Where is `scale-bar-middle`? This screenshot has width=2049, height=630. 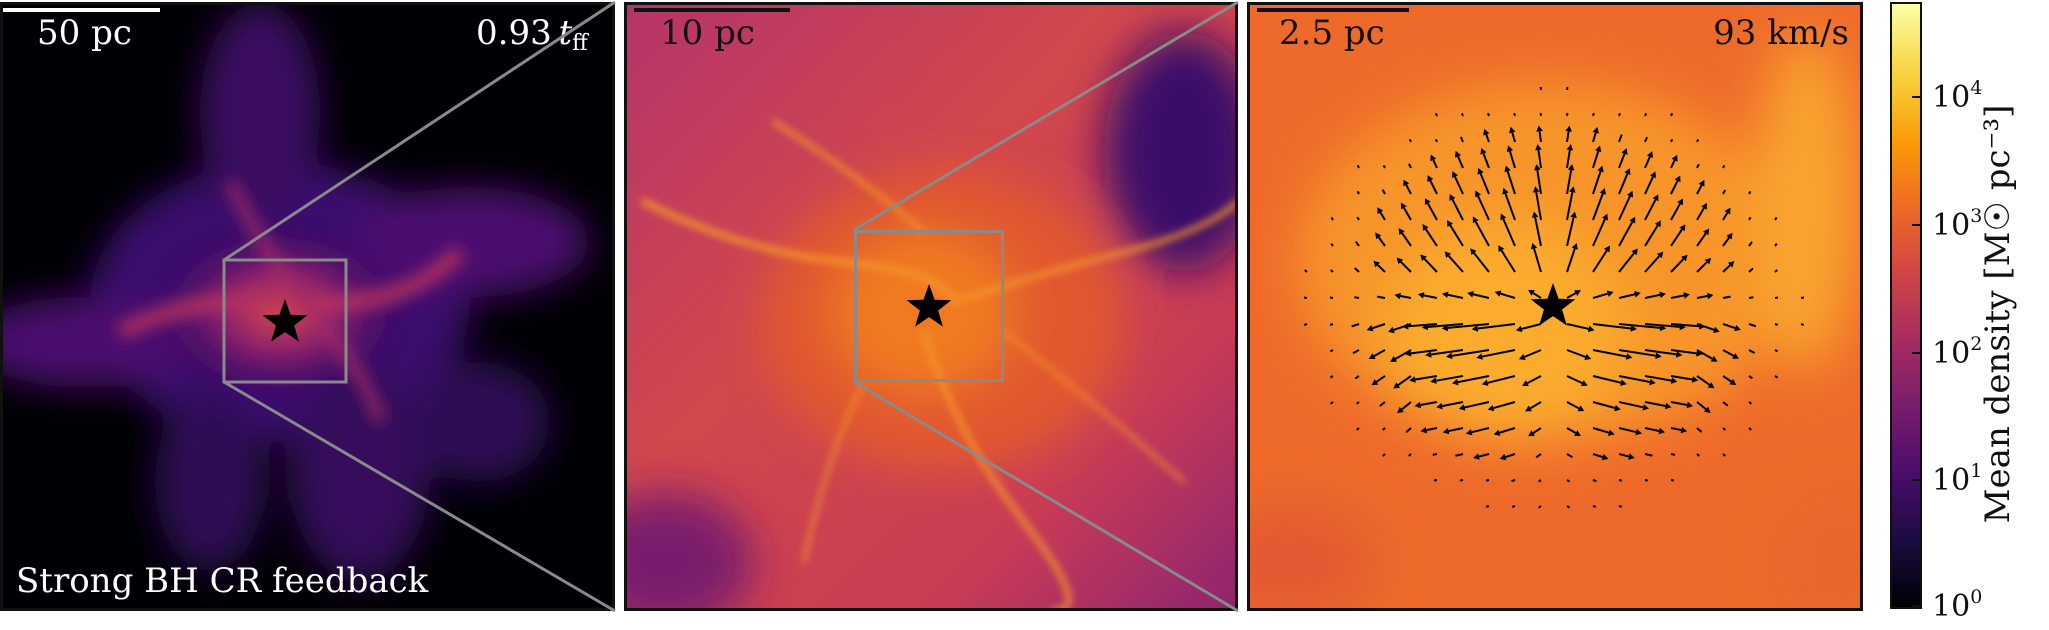 scale-bar-middle is located at coordinates (712, 10).